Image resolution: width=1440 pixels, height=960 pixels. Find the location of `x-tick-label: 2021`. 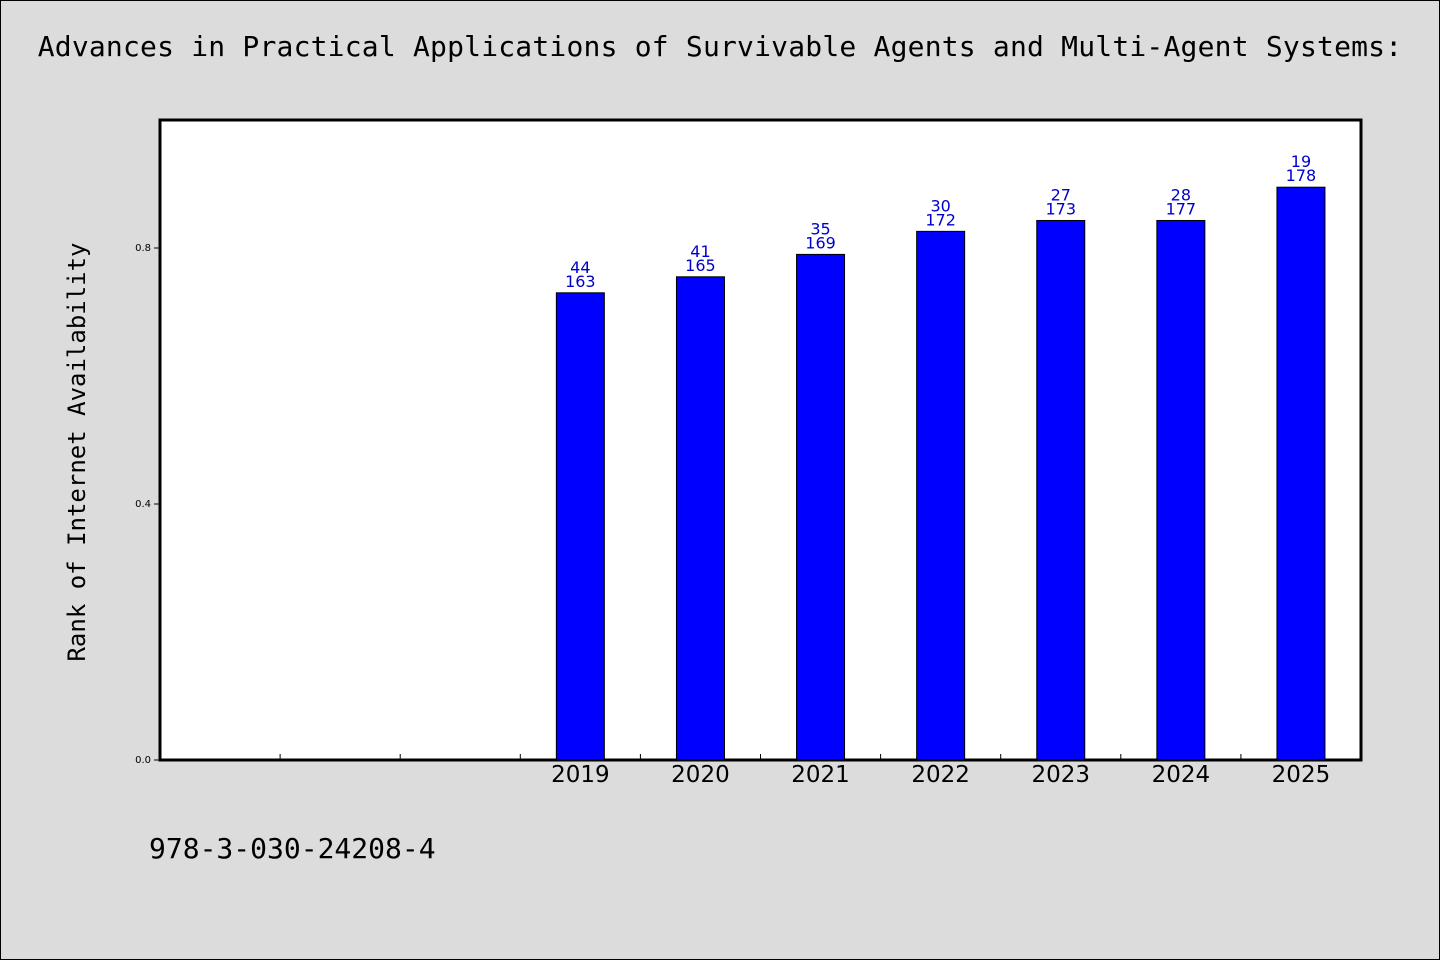

x-tick-label: 2021 is located at coordinates (820, 775).